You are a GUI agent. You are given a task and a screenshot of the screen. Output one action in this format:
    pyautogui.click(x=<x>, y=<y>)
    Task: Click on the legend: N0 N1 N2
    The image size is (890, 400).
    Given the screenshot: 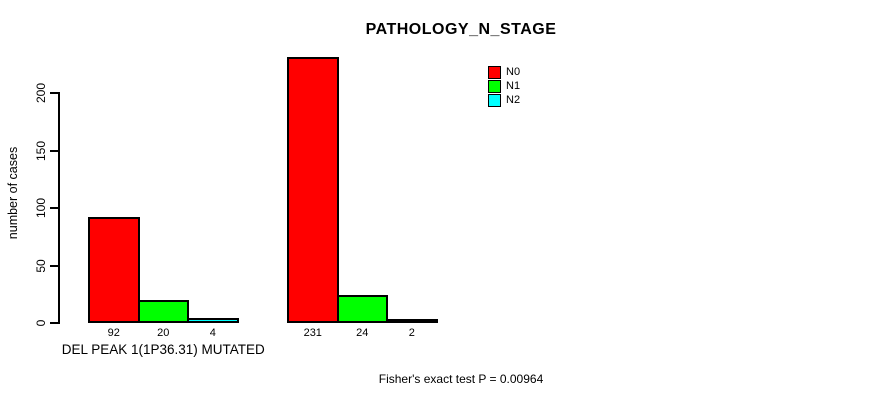 What is the action you would take?
    pyautogui.click(x=504, y=86)
    